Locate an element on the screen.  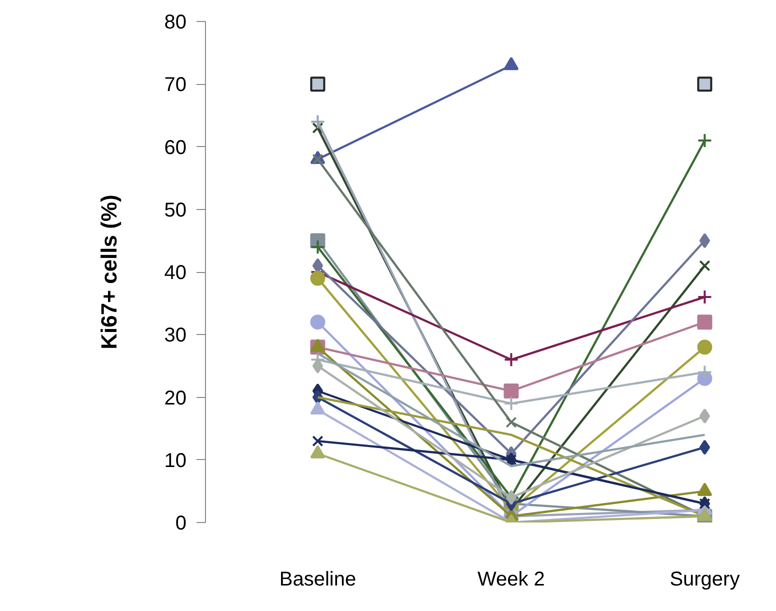
y-tick-label: 10 is located at coordinates (175, 461).